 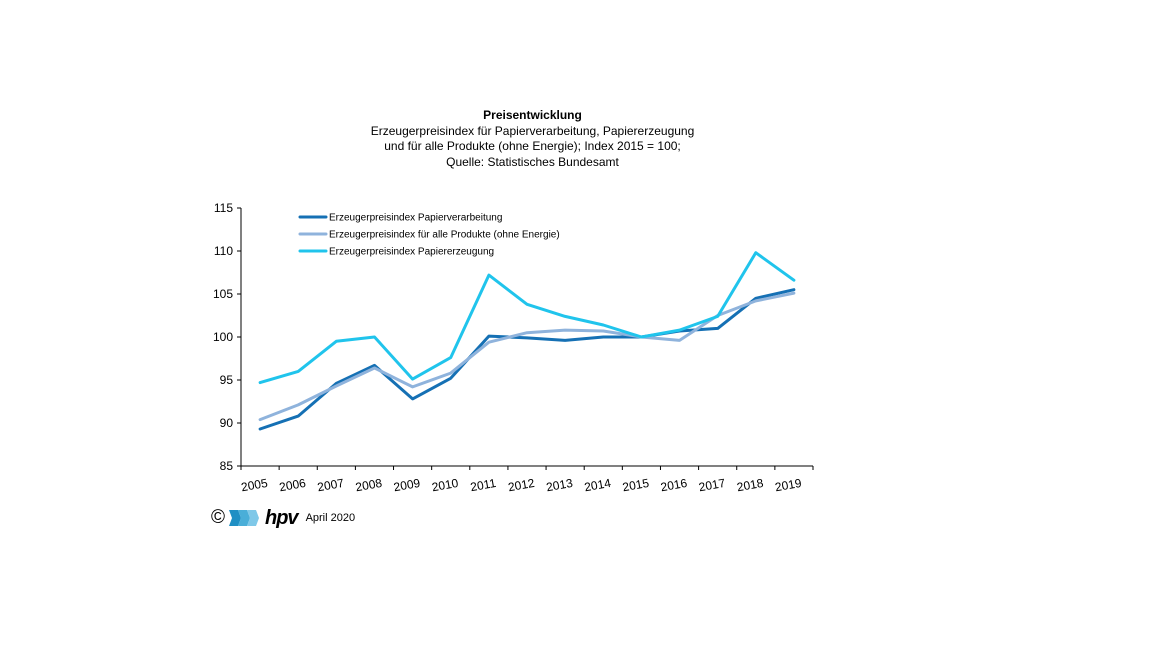 I want to click on x-tick-label: 2016, so click(x=673, y=485).